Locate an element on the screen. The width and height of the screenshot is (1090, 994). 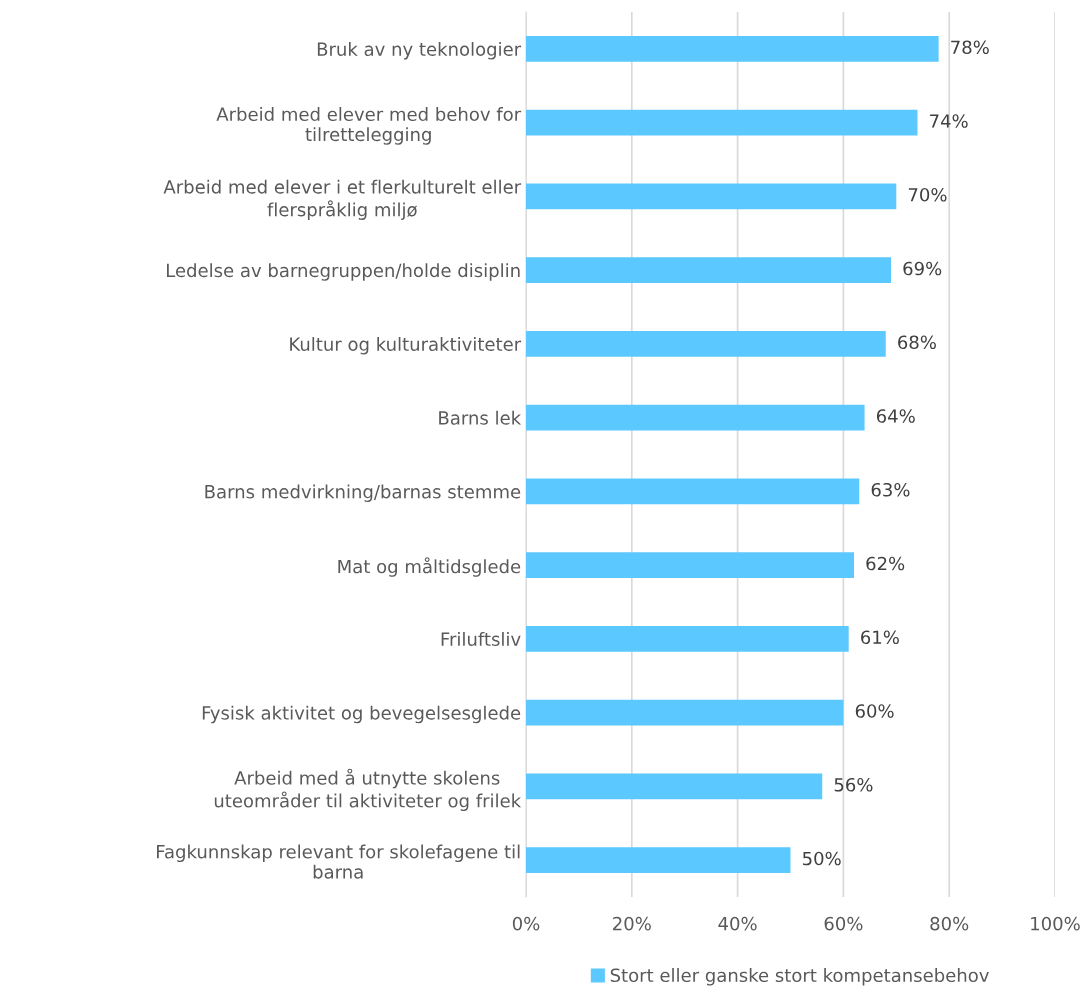
data-label: 56% is located at coordinates (853, 784).